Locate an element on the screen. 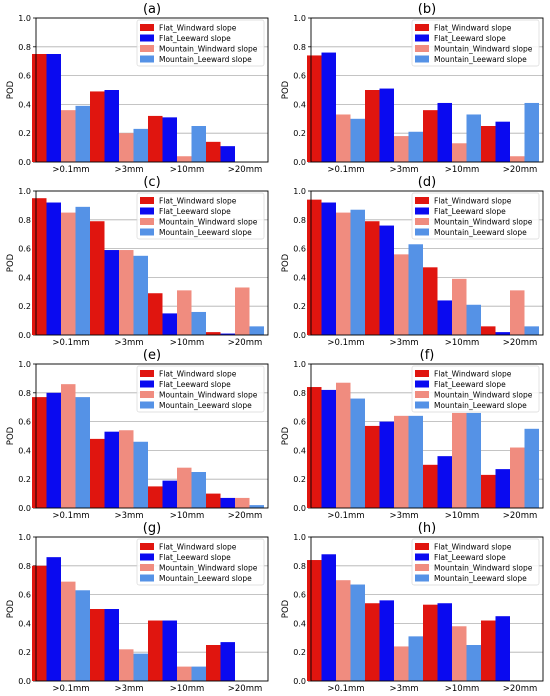 This screenshot has height=696, width=550. chart-title: (g) is located at coordinates (152, 528).